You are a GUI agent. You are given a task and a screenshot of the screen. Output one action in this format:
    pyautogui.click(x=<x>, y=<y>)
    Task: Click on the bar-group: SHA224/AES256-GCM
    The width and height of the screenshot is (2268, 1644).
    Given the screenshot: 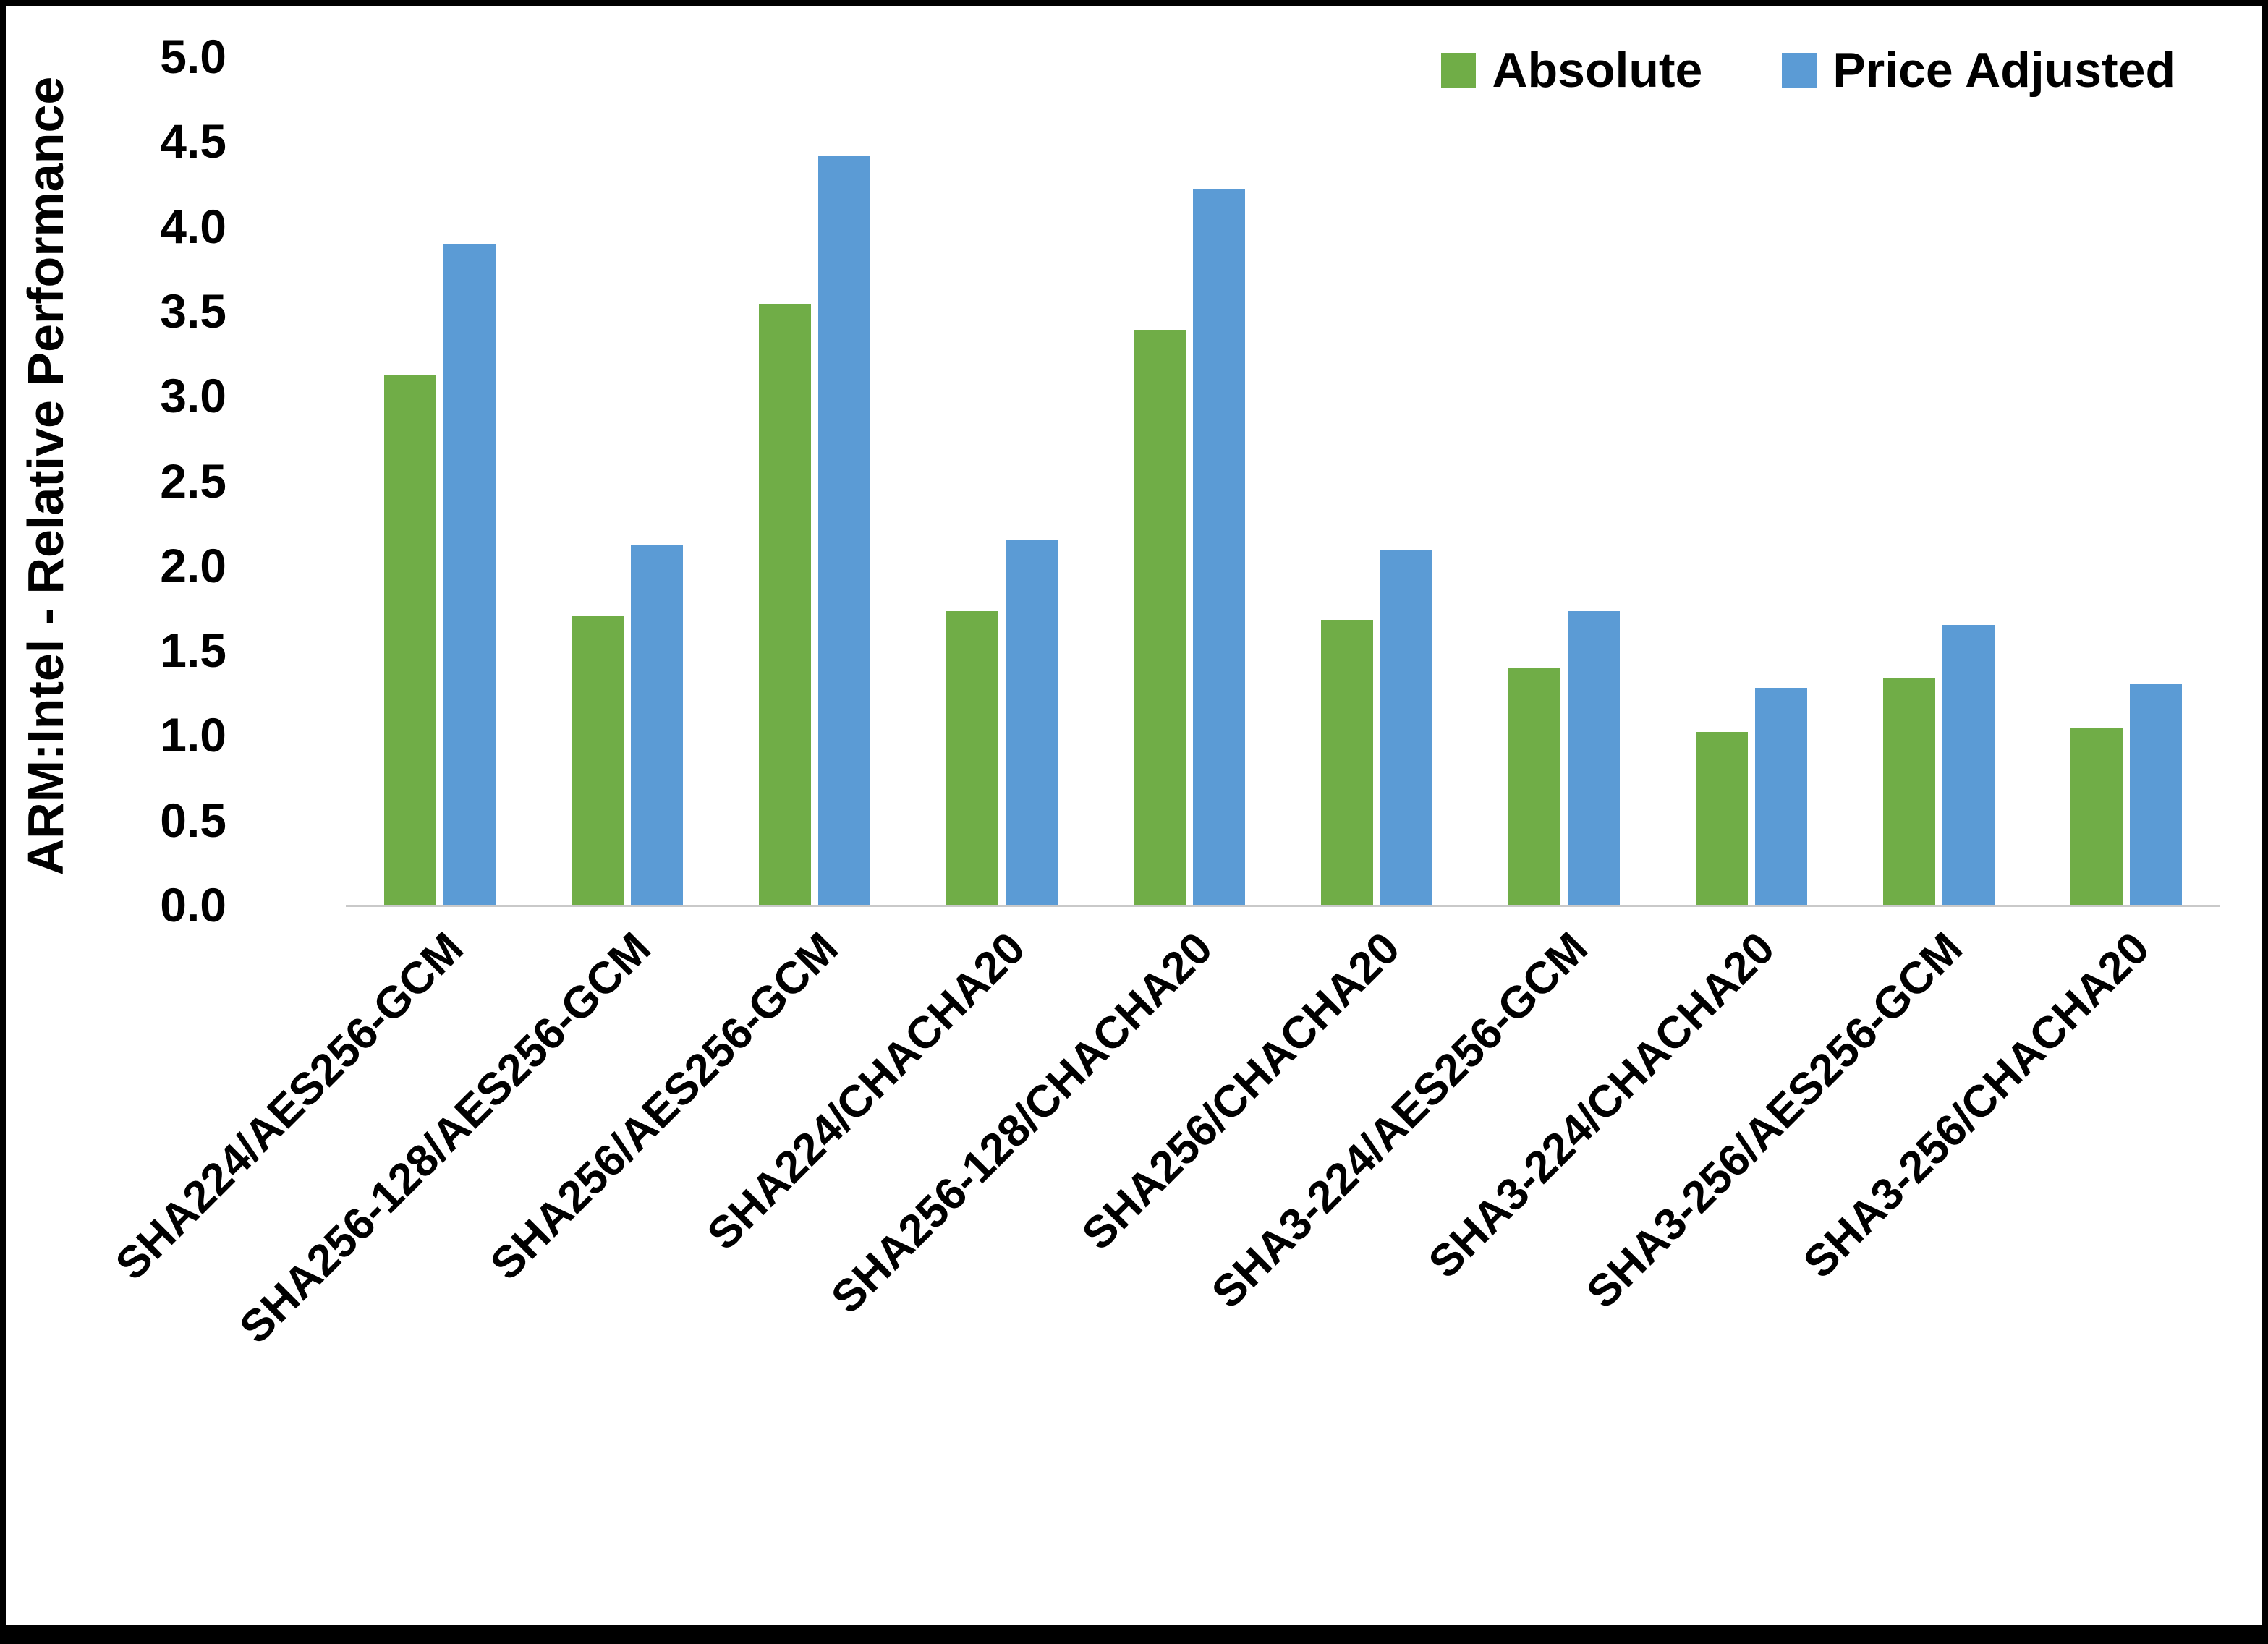 What is the action you would take?
    pyautogui.click(x=319, y=673)
    